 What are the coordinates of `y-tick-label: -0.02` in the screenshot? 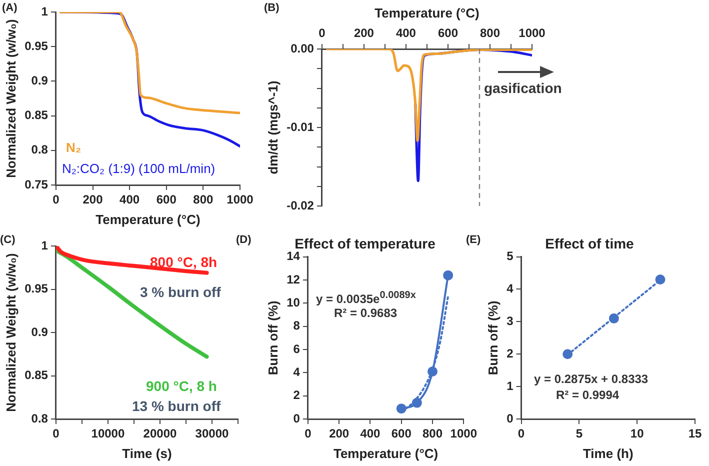 It's located at (300, 205).